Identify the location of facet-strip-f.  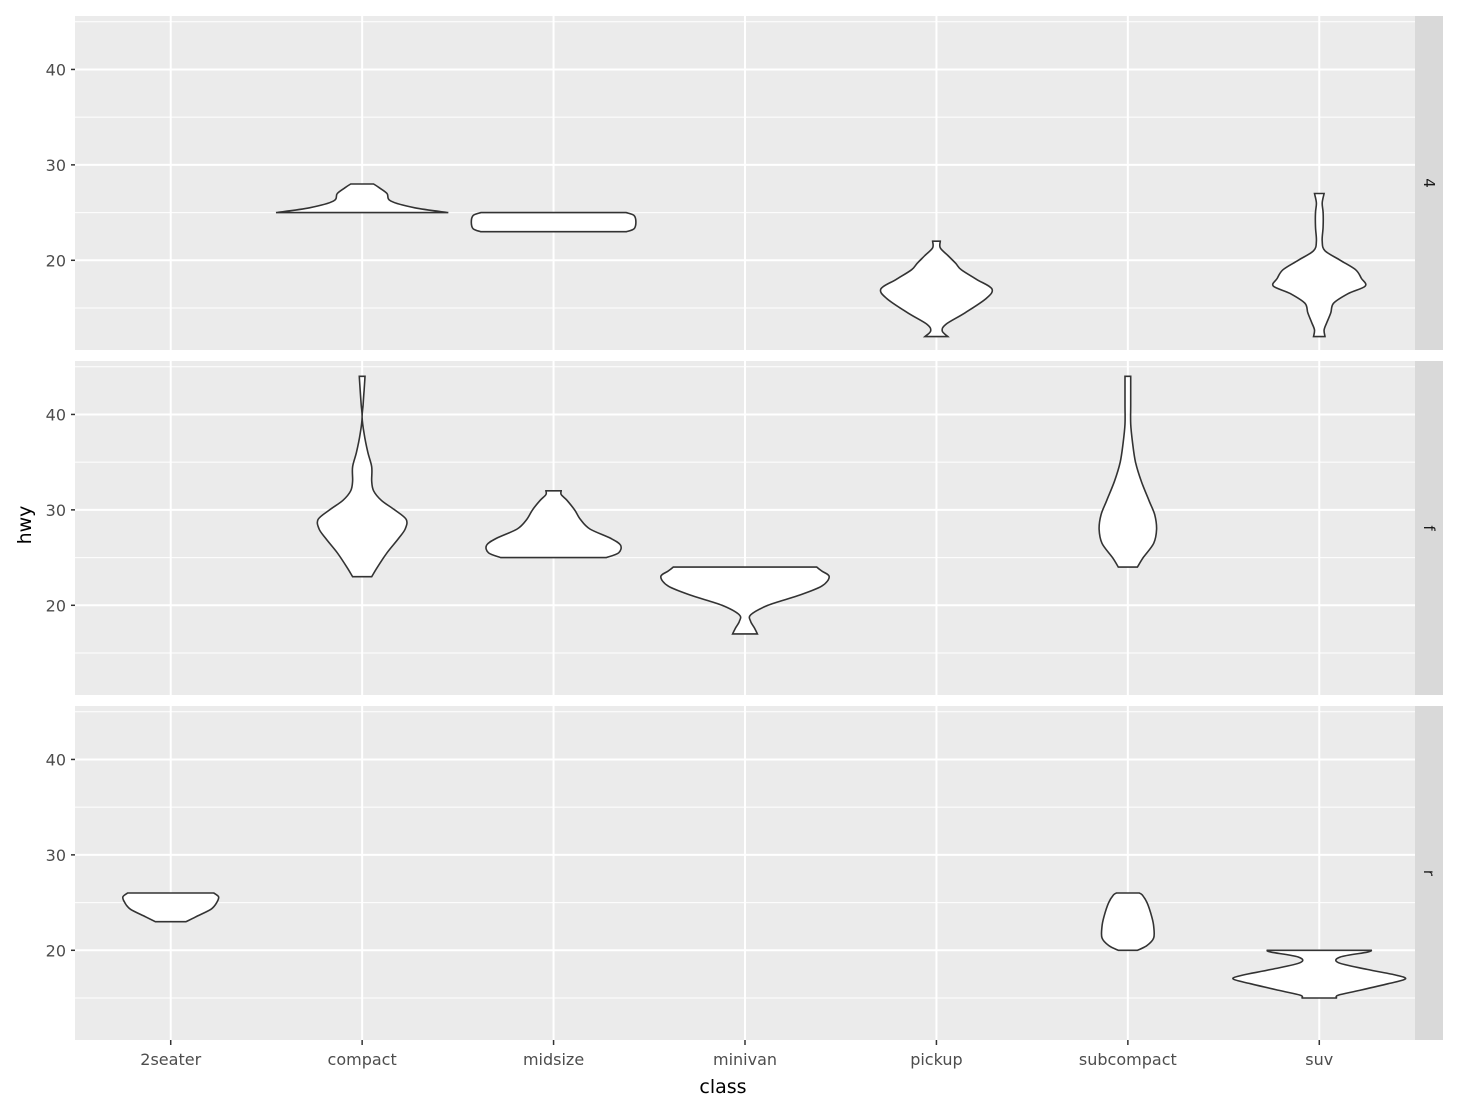
(1429, 528).